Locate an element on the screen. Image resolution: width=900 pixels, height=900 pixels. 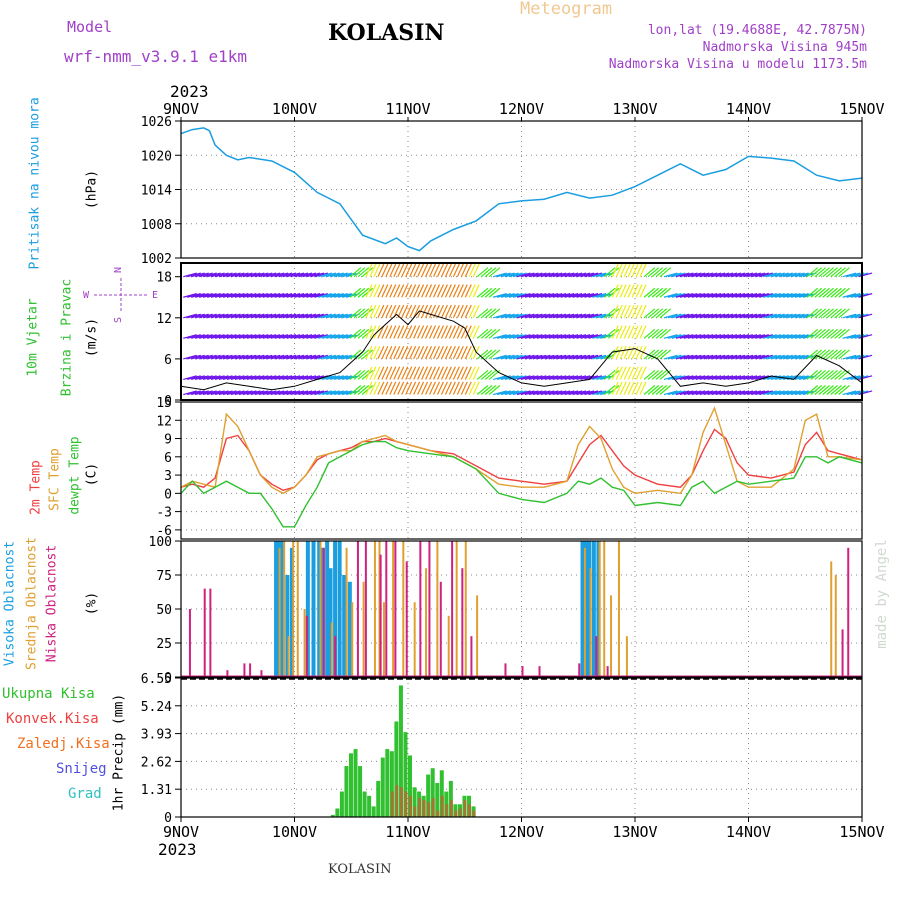
precip-conv-bar is located at coordinates (410, 806).